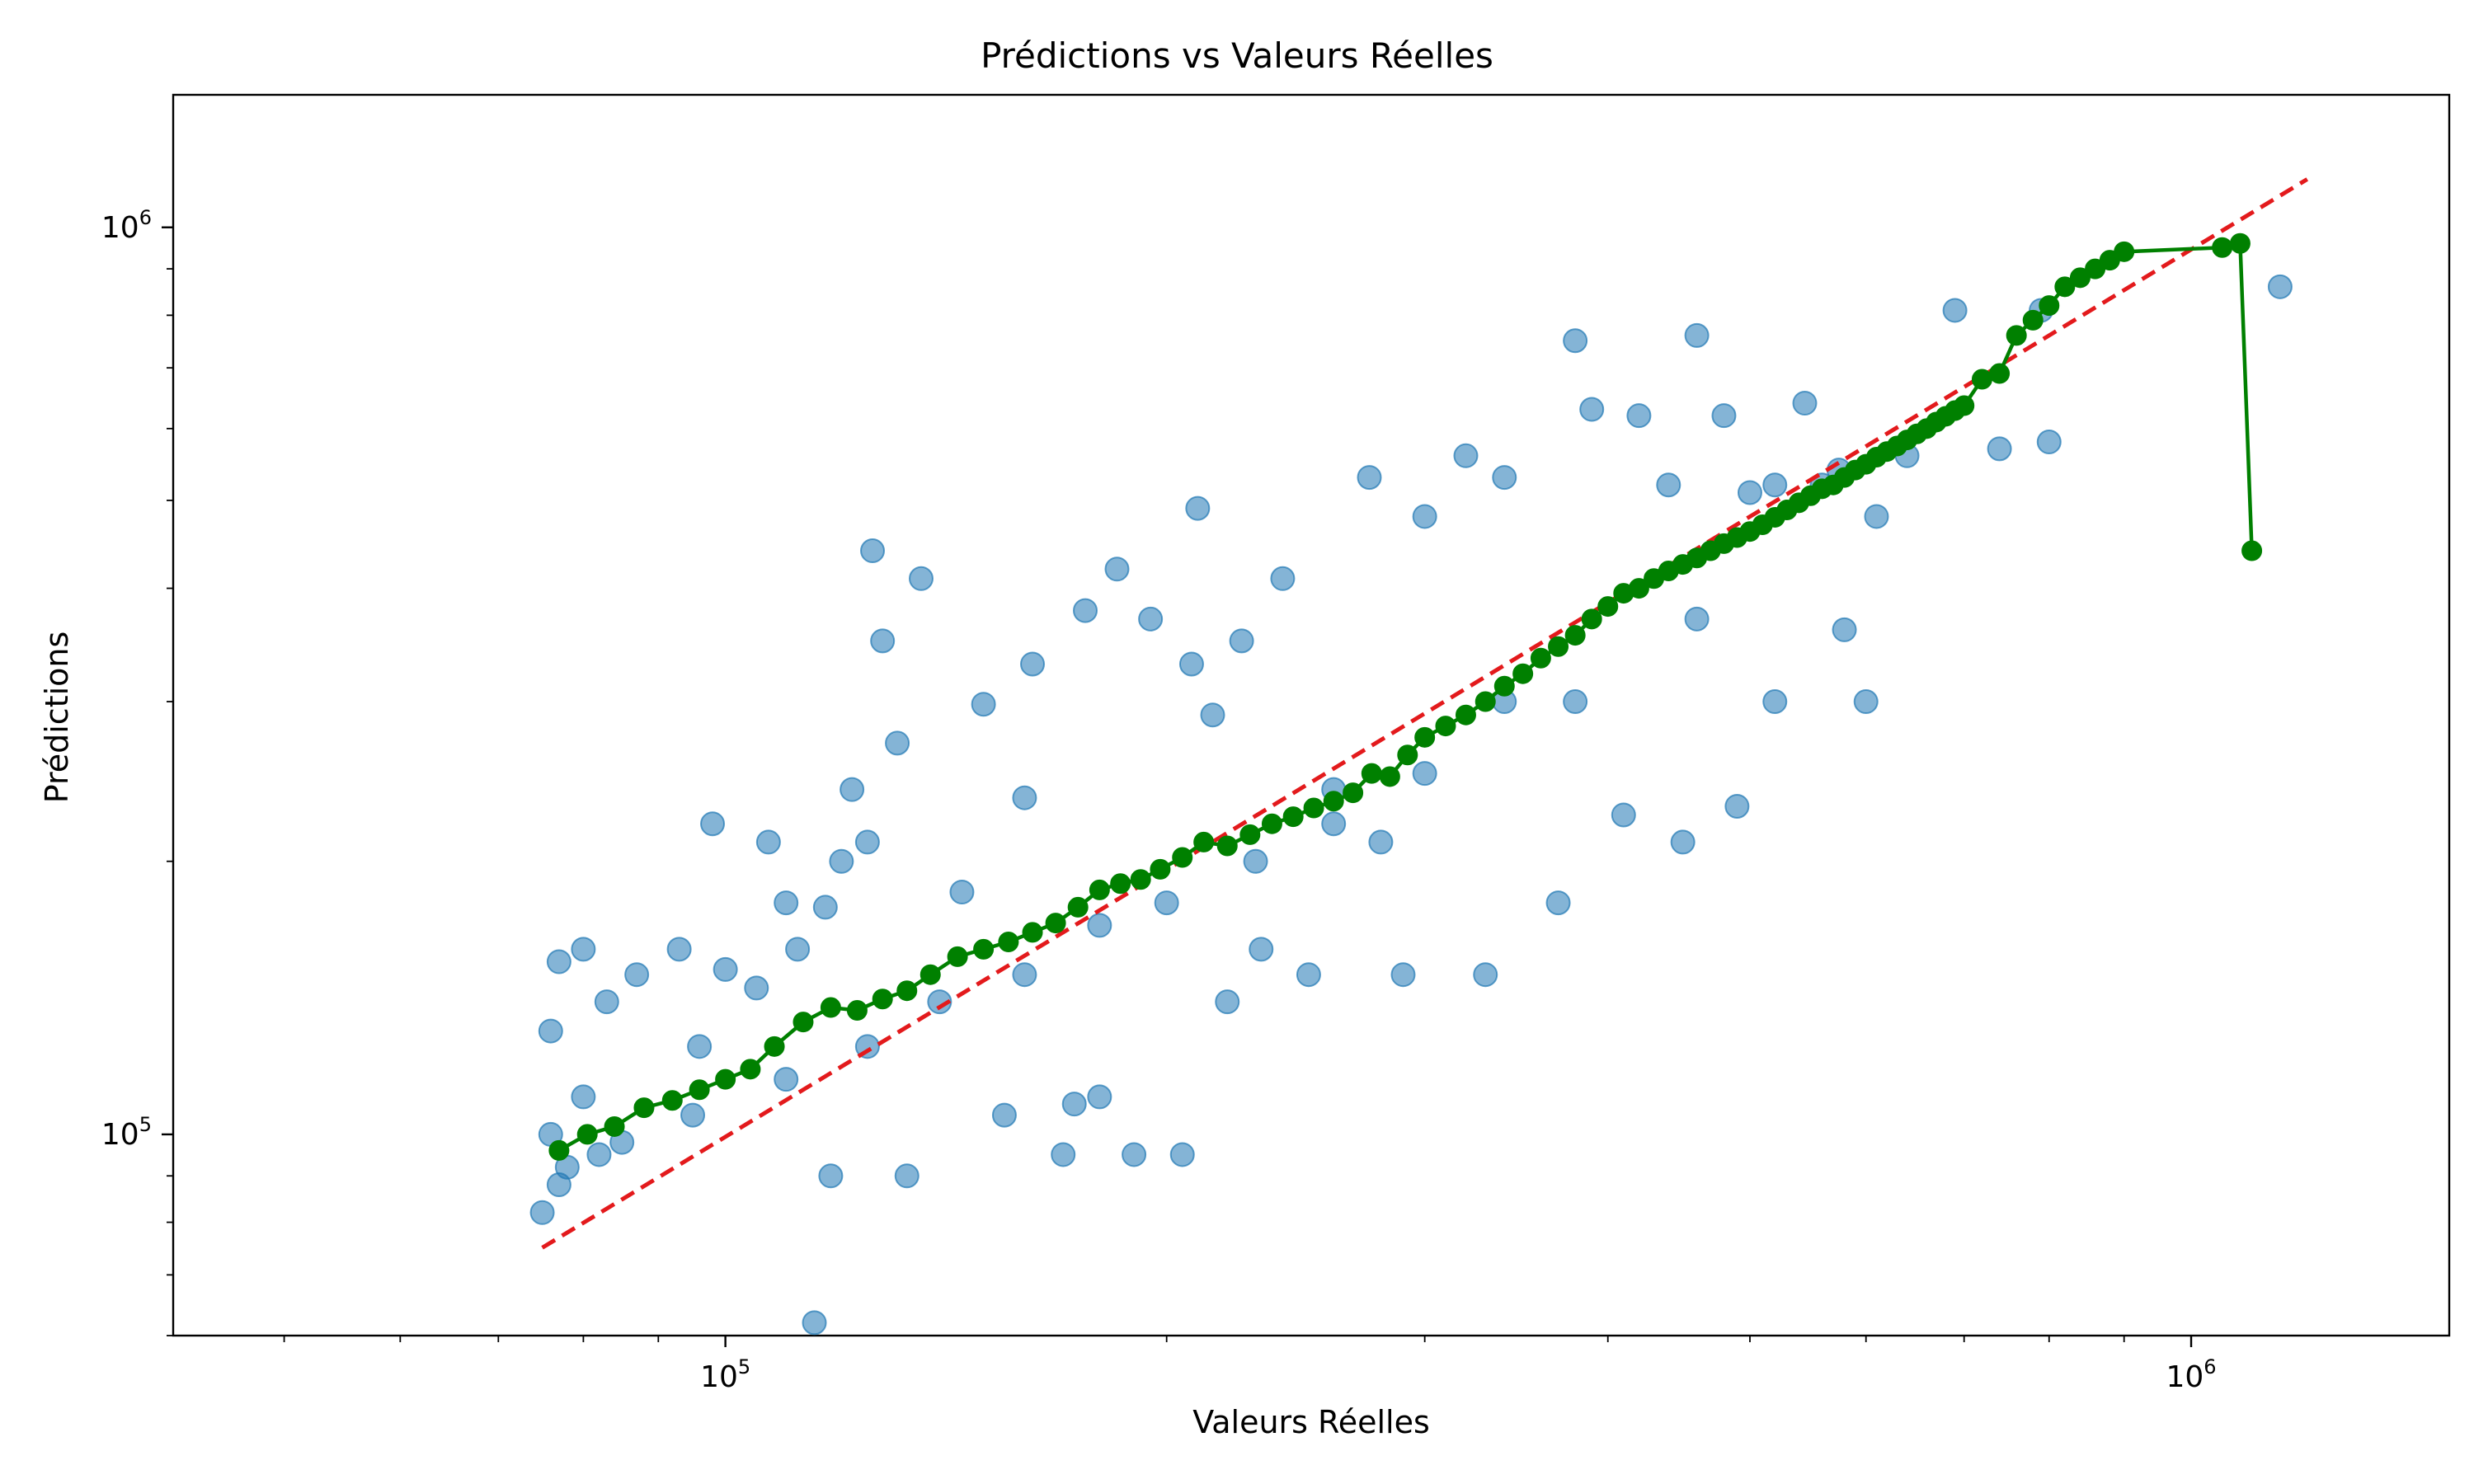  Describe the element at coordinates (1250, 1365) in the screenshot. I see `x-axis-ticks: 105 106` at that location.